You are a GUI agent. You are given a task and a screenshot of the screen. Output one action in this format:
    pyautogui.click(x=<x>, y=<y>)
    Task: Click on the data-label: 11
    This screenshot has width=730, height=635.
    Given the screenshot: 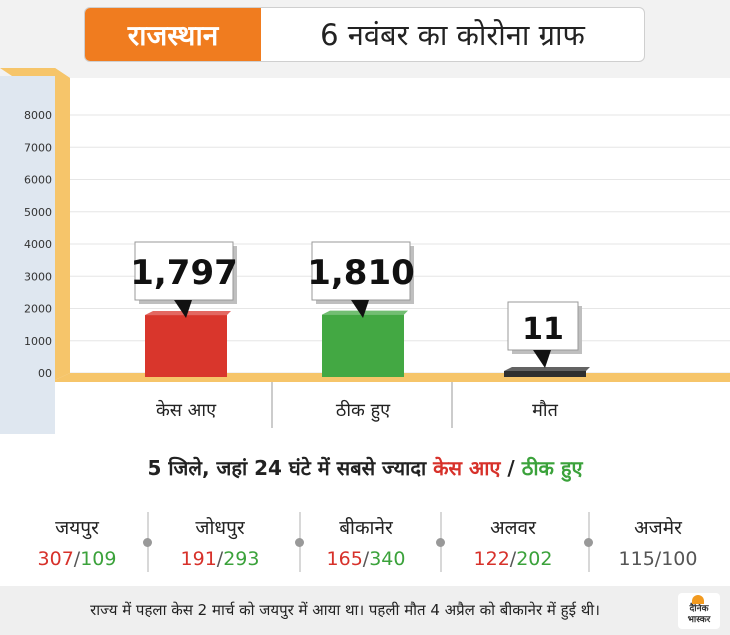 What is the action you would take?
    pyautogui.click(x=543, y=329)
    